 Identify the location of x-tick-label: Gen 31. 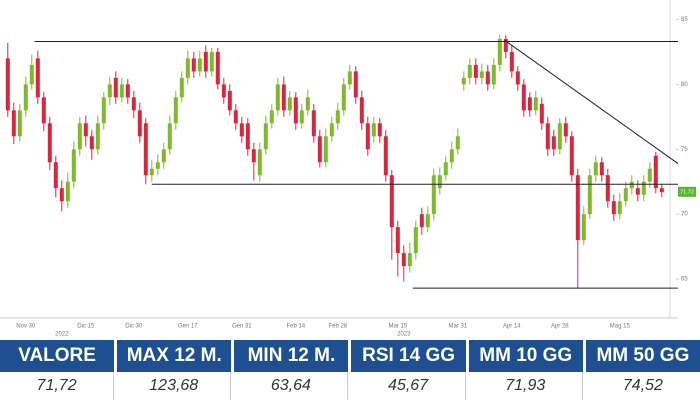
(242, 327).